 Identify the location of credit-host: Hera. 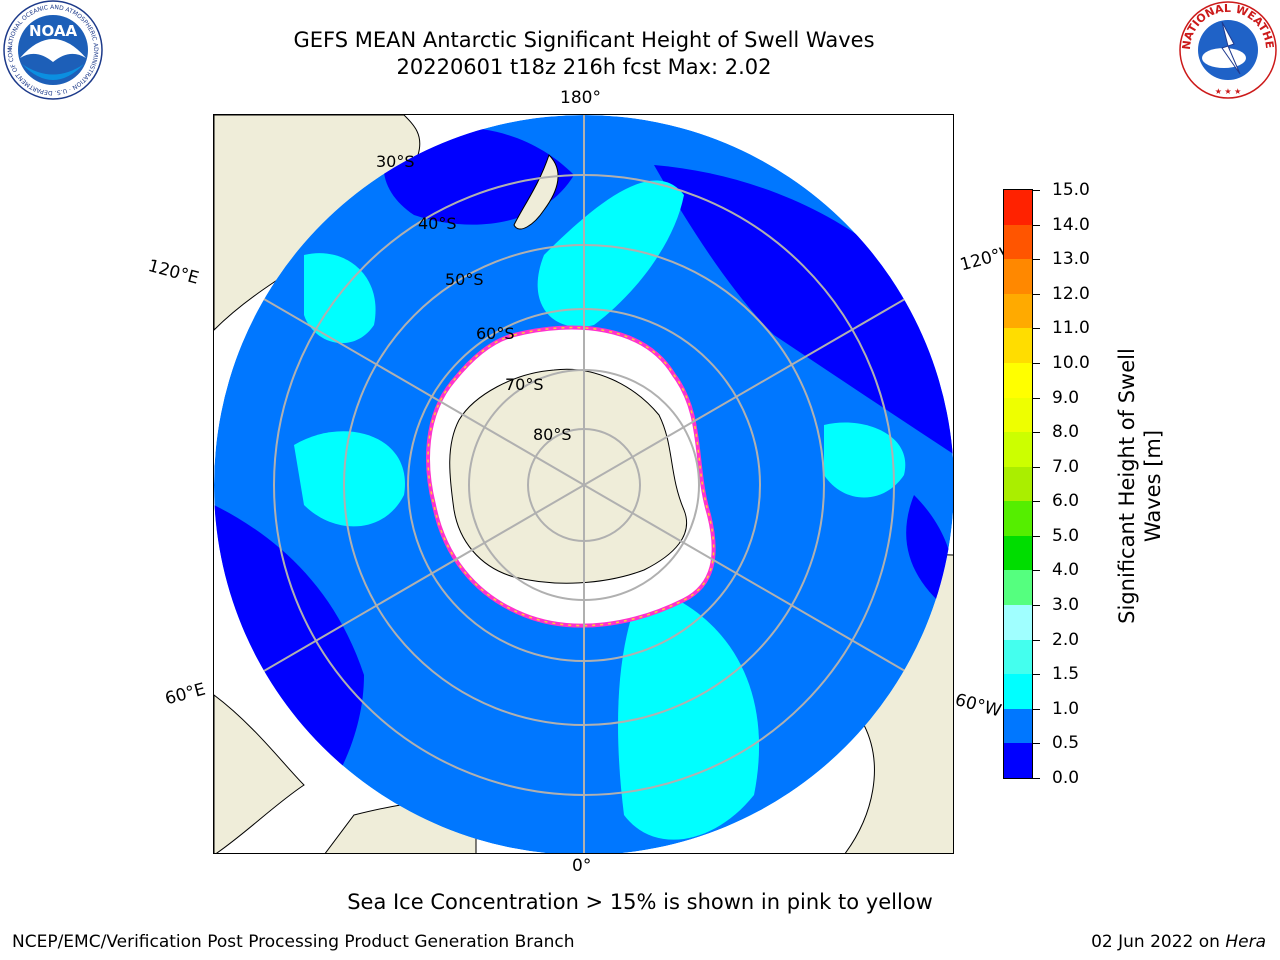
(1245, 942).